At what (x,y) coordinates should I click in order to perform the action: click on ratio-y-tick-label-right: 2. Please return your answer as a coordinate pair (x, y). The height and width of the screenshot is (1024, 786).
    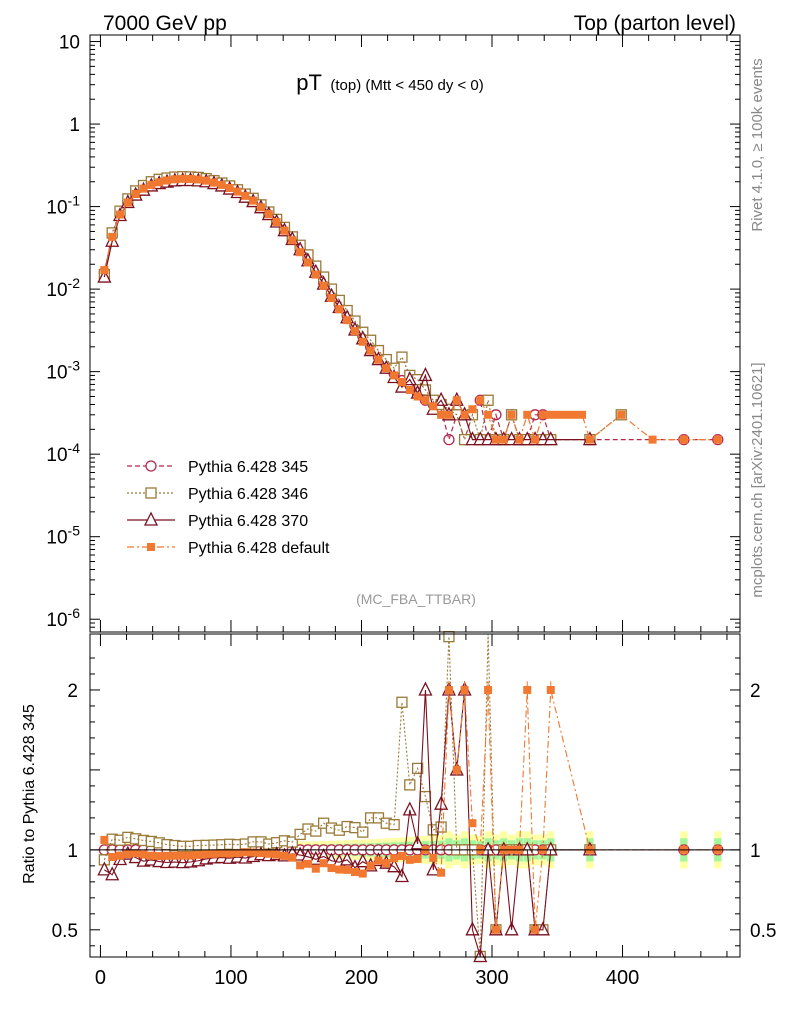
    Looking at the image, I should click on (755, 691).